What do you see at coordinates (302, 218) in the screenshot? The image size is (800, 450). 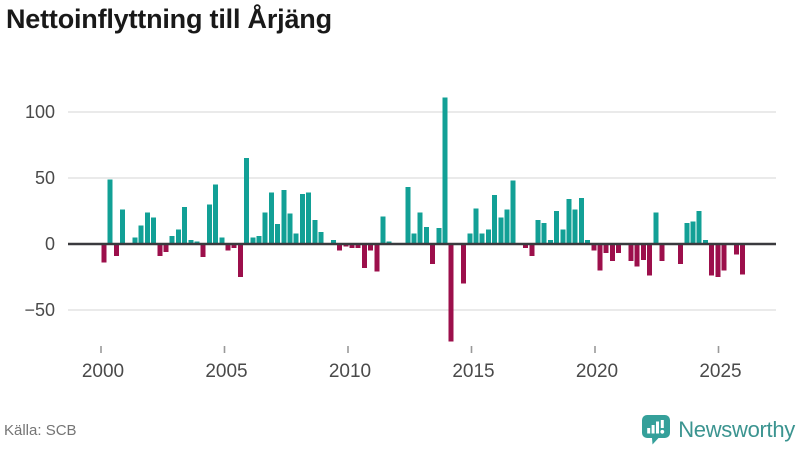 I see `bar-2008-q1` at bounding box center [302, 218].